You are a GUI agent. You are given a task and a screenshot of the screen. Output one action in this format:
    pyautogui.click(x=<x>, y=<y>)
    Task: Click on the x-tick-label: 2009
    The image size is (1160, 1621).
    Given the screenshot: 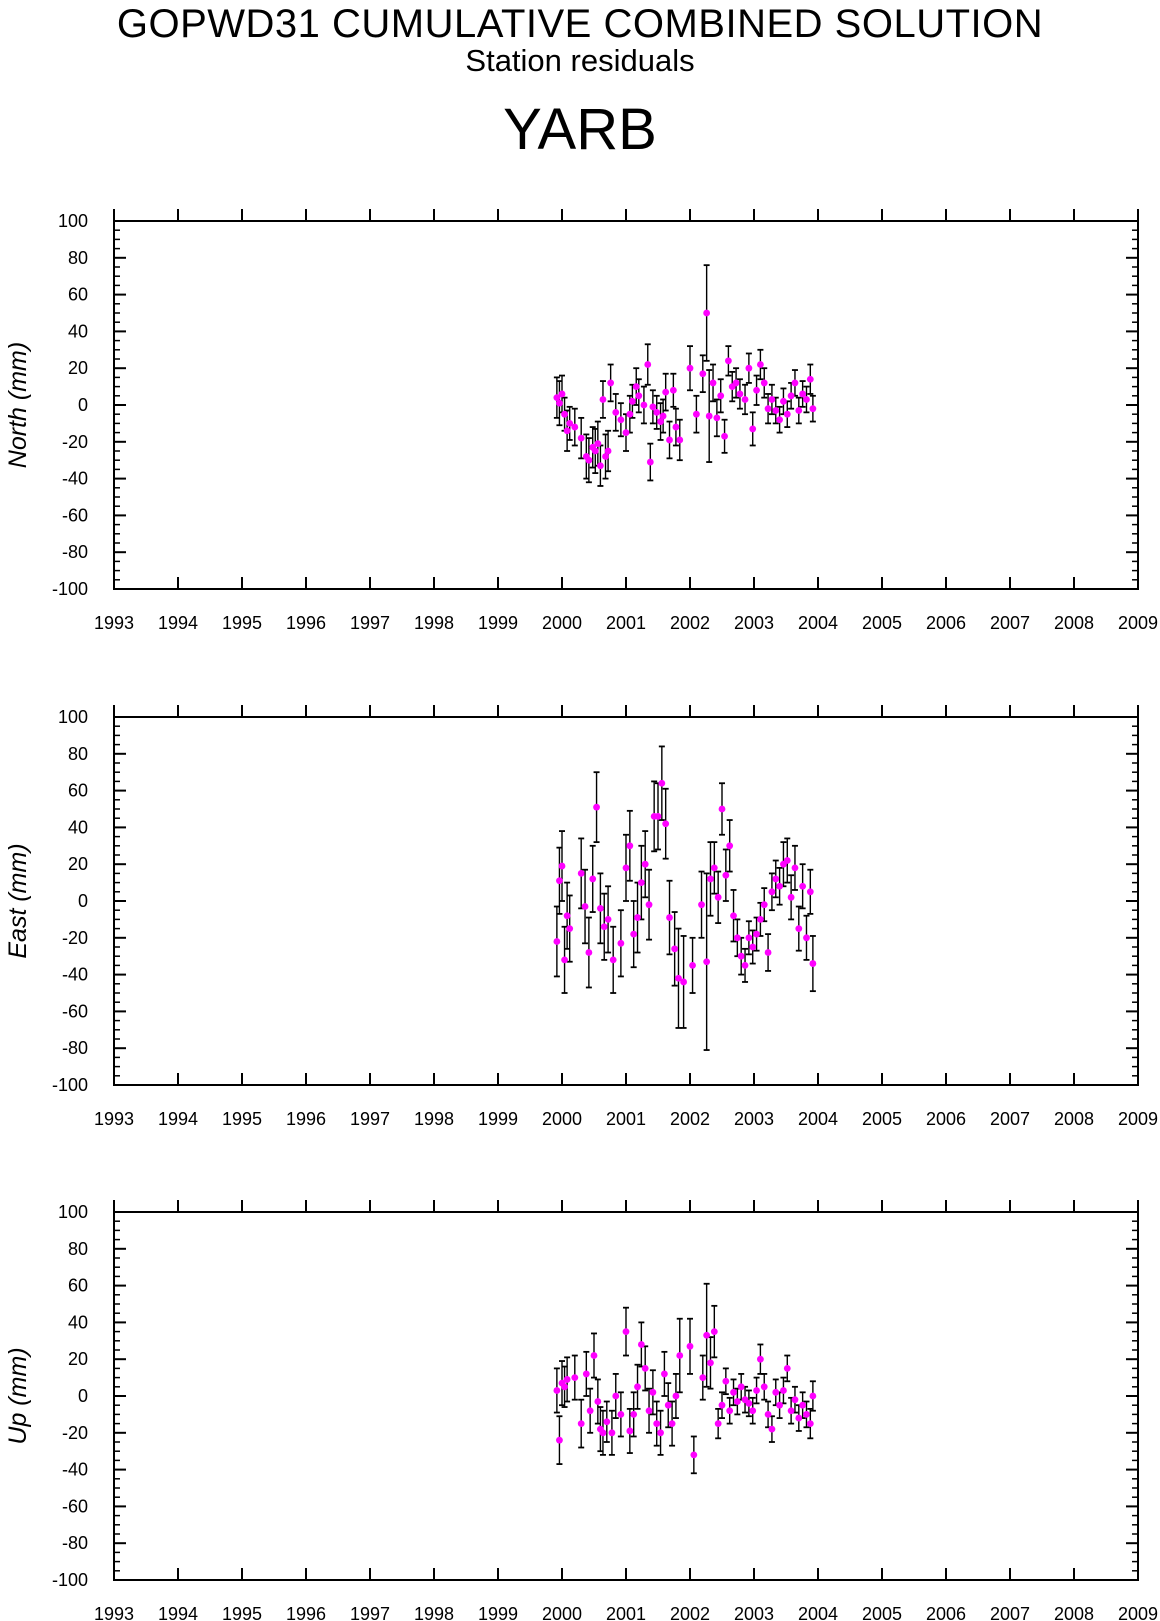 What is the action you would take?
    pyautogui.click(x=1138, y=1612)
    